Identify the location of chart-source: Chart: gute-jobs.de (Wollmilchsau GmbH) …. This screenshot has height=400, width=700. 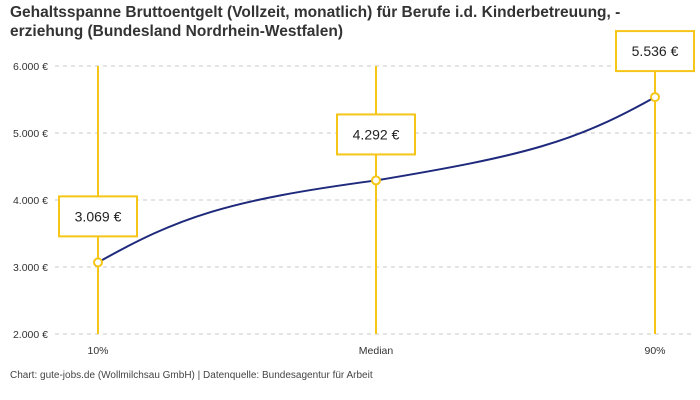
(191, 375).